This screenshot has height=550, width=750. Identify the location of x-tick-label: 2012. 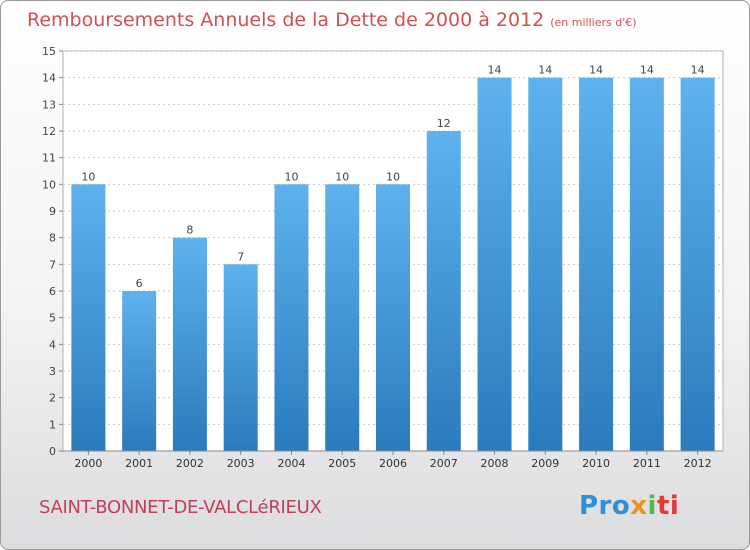
(698, 463).